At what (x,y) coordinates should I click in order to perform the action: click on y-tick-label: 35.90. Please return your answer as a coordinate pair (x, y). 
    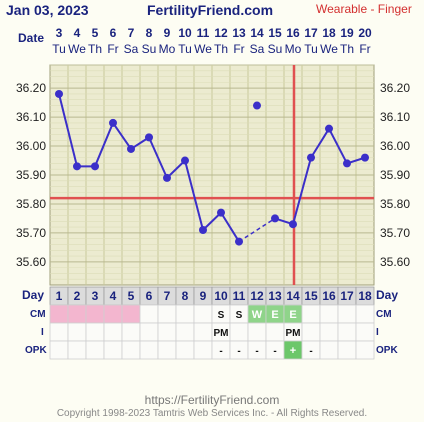
    Looking at the image, I should click on (31, 175).